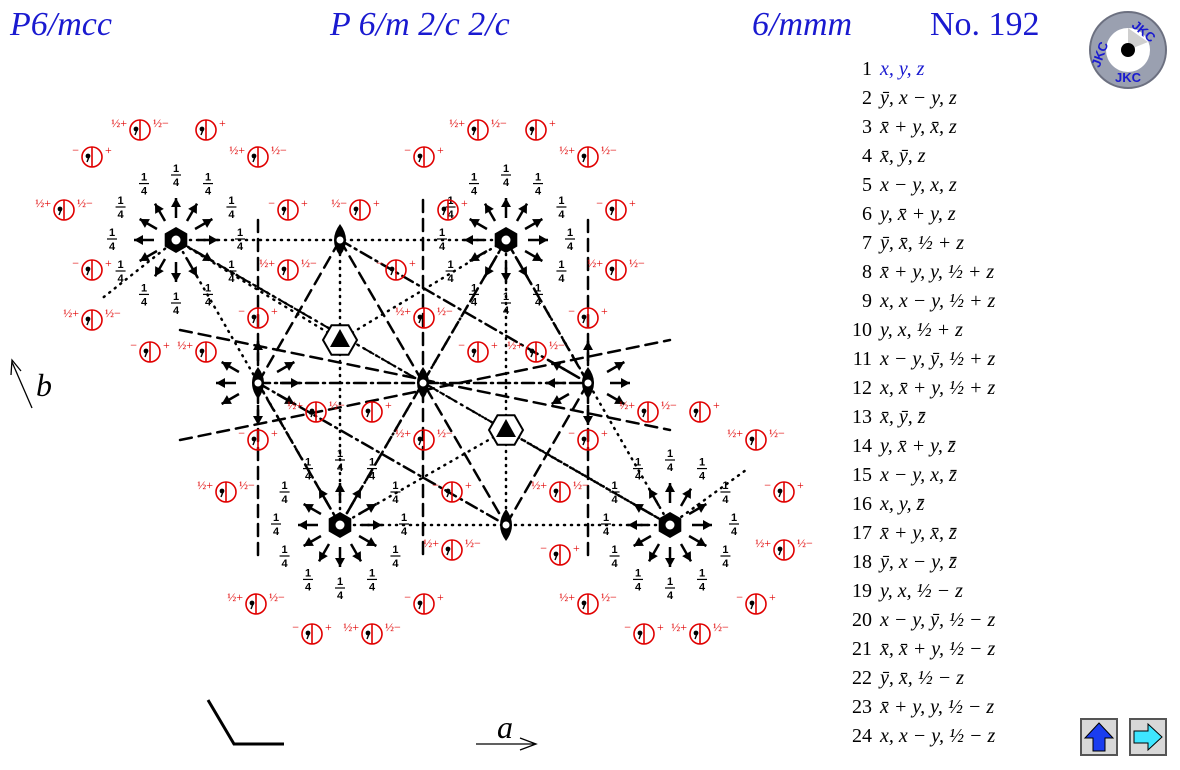  Describe the element at coordinates (938, 649) in the screenshot. I see `operation-text: x̄, x̄ + y, ½ − z` at that location.